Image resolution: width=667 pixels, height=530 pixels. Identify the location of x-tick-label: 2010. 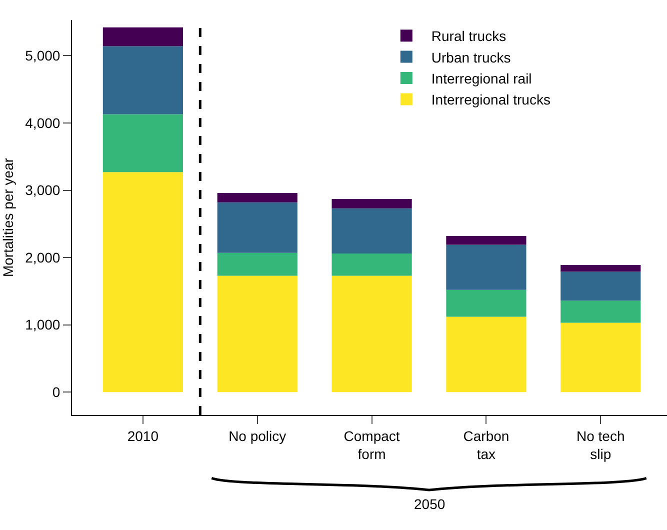
(143, 436).